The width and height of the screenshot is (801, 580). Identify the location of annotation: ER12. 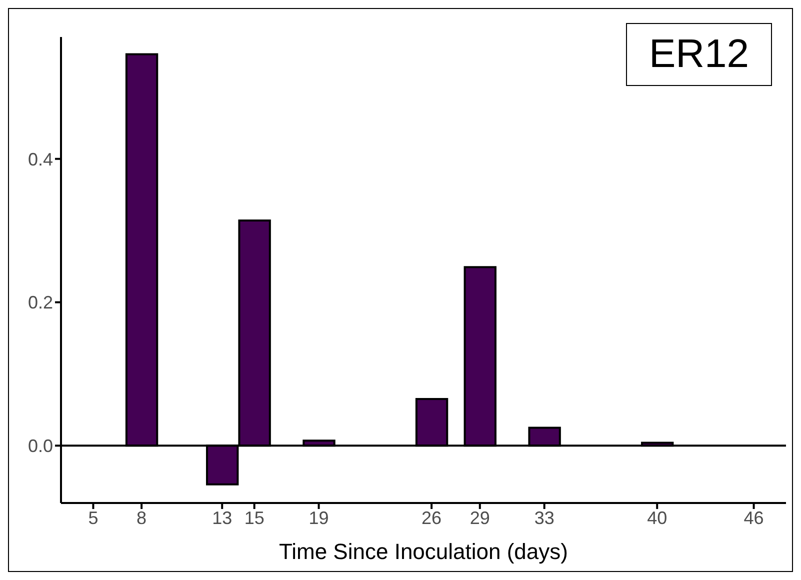
(699, 54).